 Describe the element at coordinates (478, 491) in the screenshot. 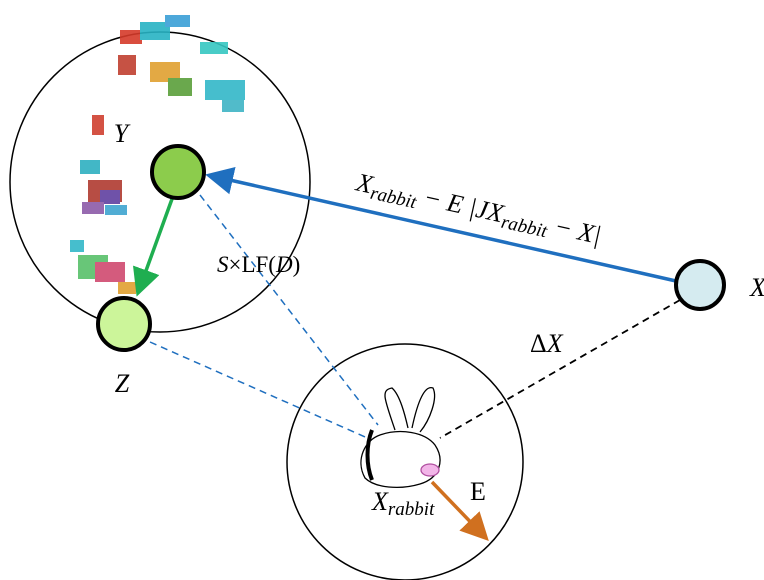

I see `edge-label: E` at that location.